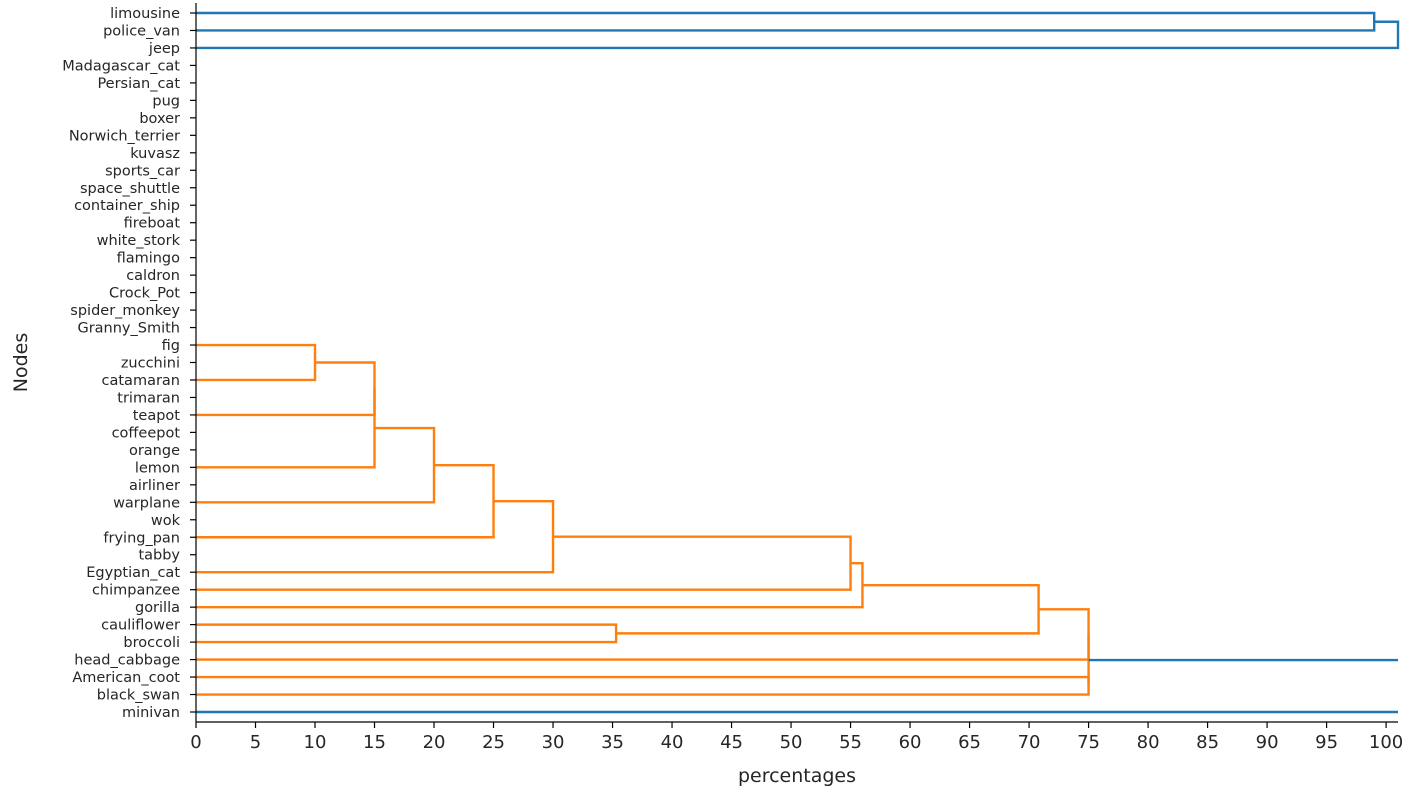 The width and height of the screenshot is (1416, 805). I want to click on x-tick-label: 25, so click(493, 742).